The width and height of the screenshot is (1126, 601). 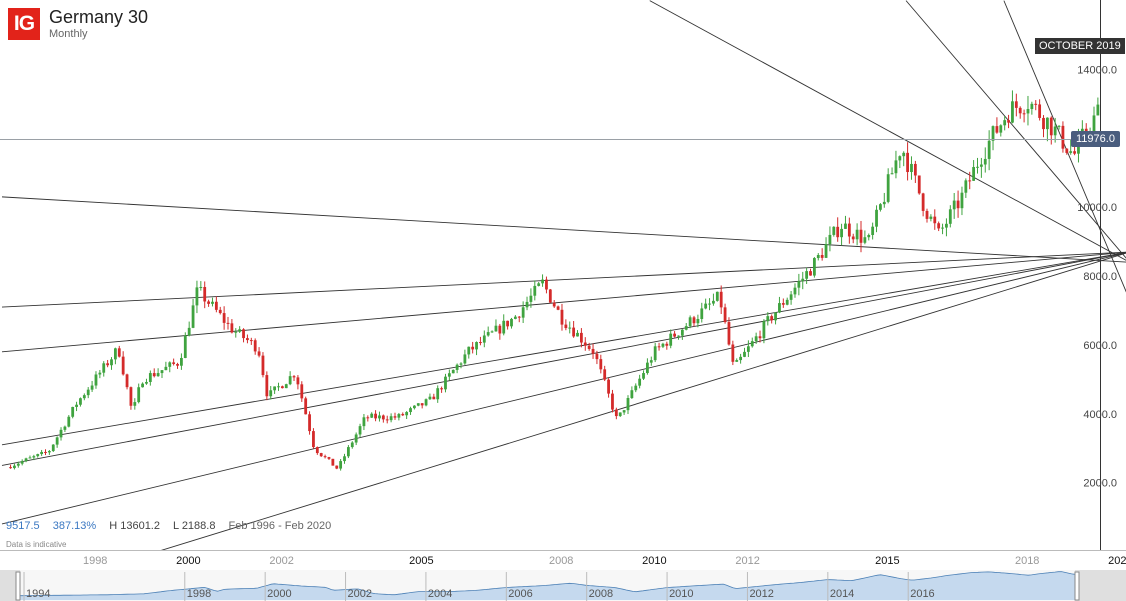 I want to click on x-tick-label: 2012, so click(x=747, y=561).